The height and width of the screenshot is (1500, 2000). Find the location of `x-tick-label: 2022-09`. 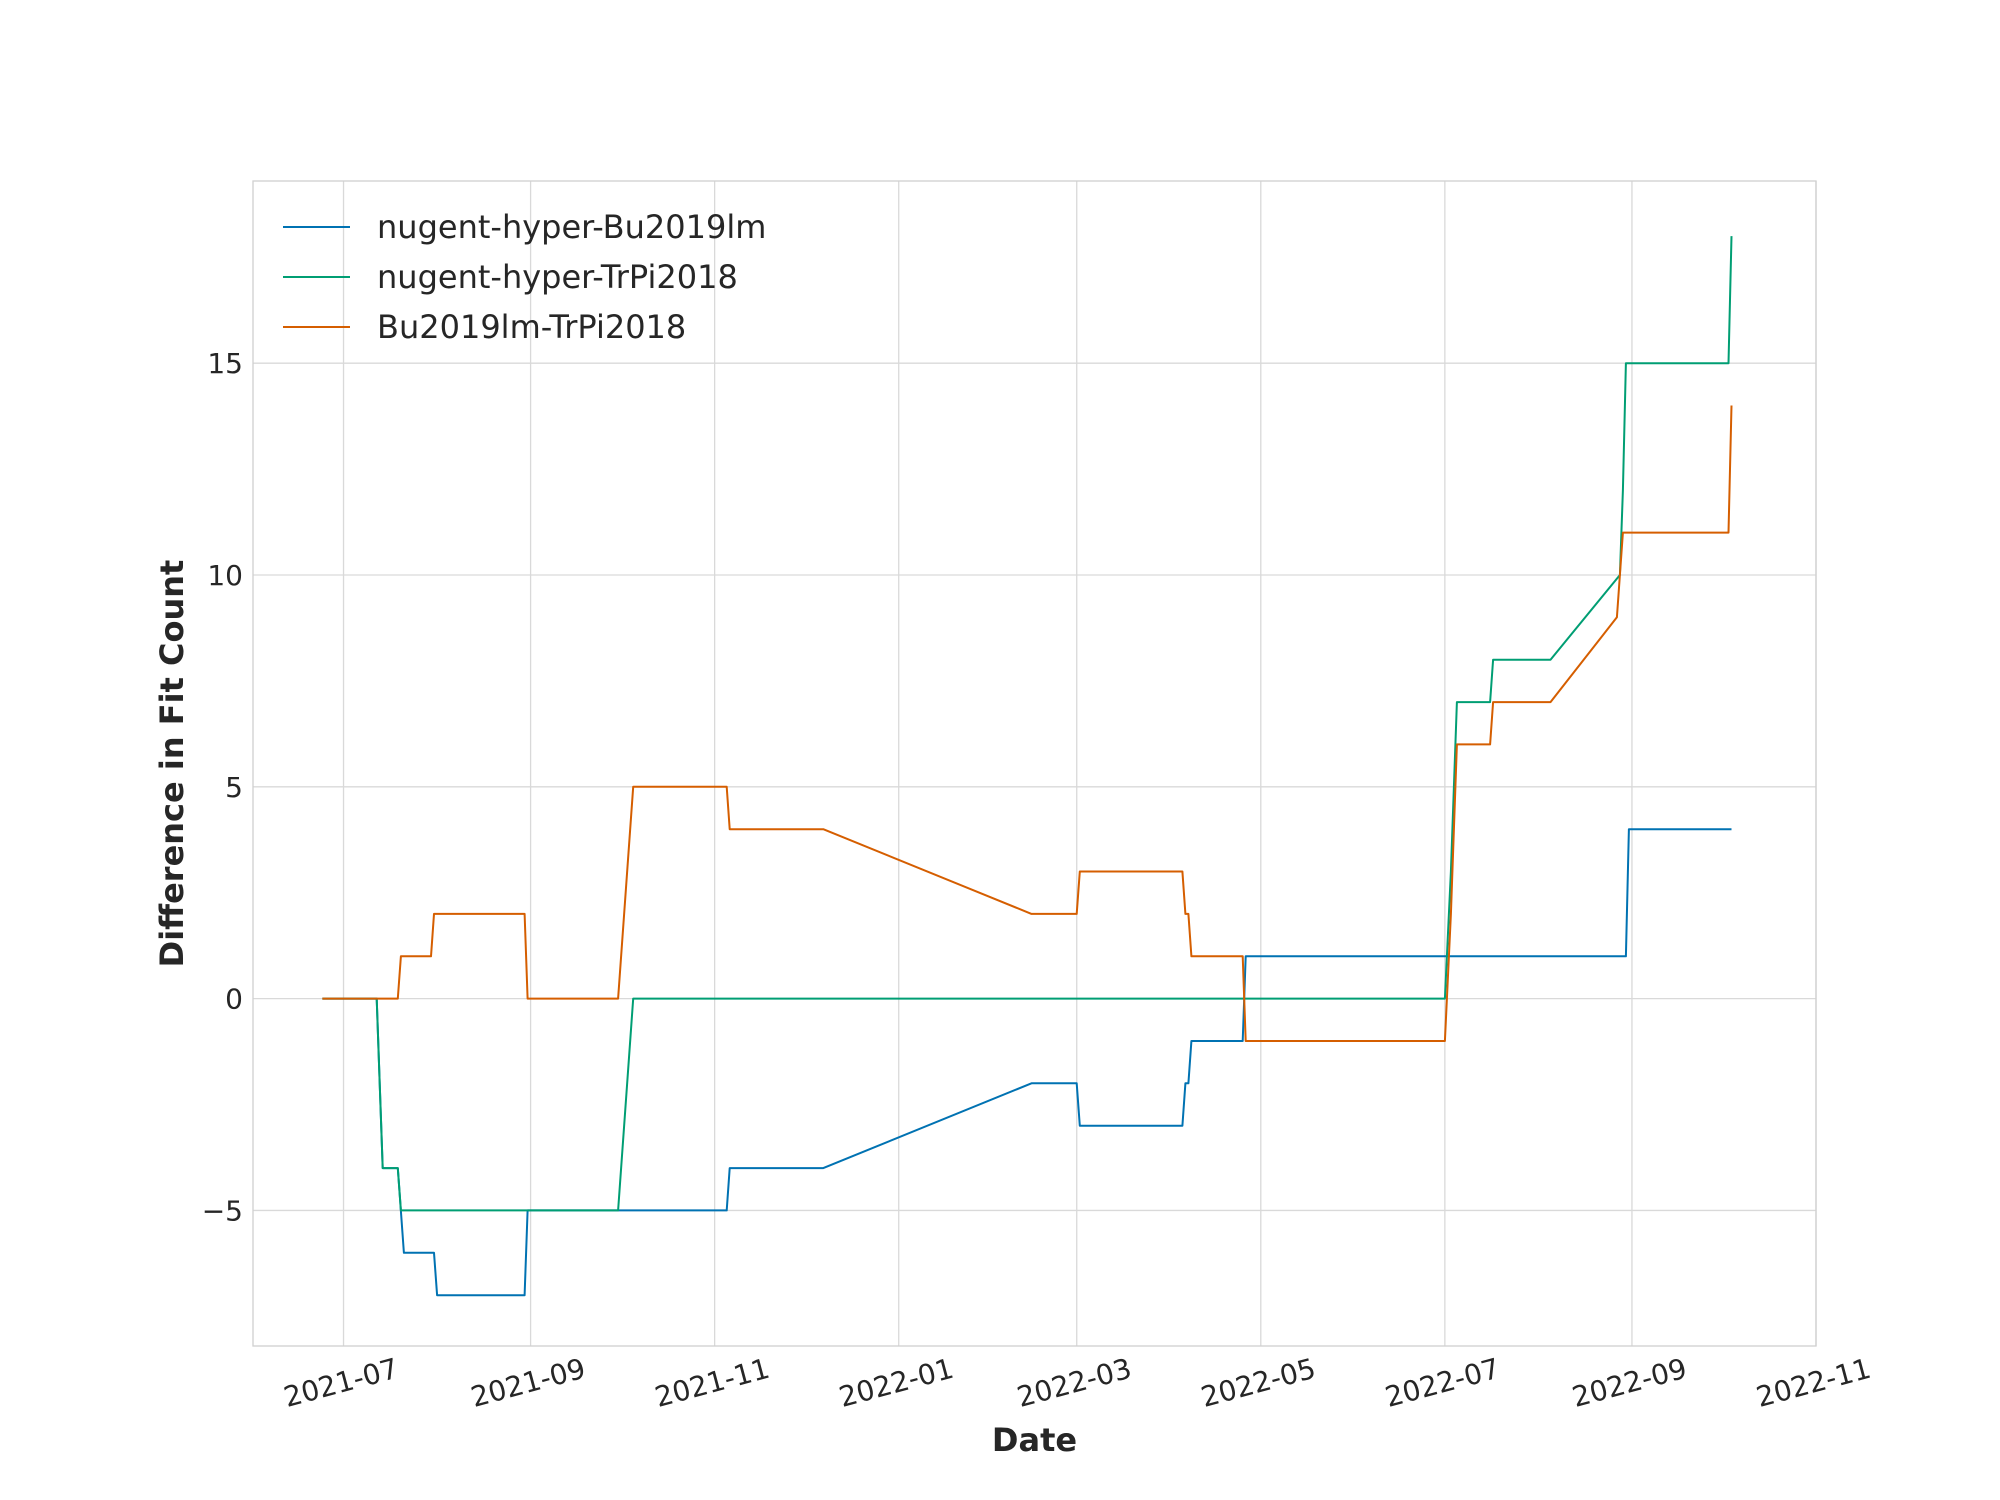

x-tick-label: 2022-09 is located at coordinates (1630, 1383).